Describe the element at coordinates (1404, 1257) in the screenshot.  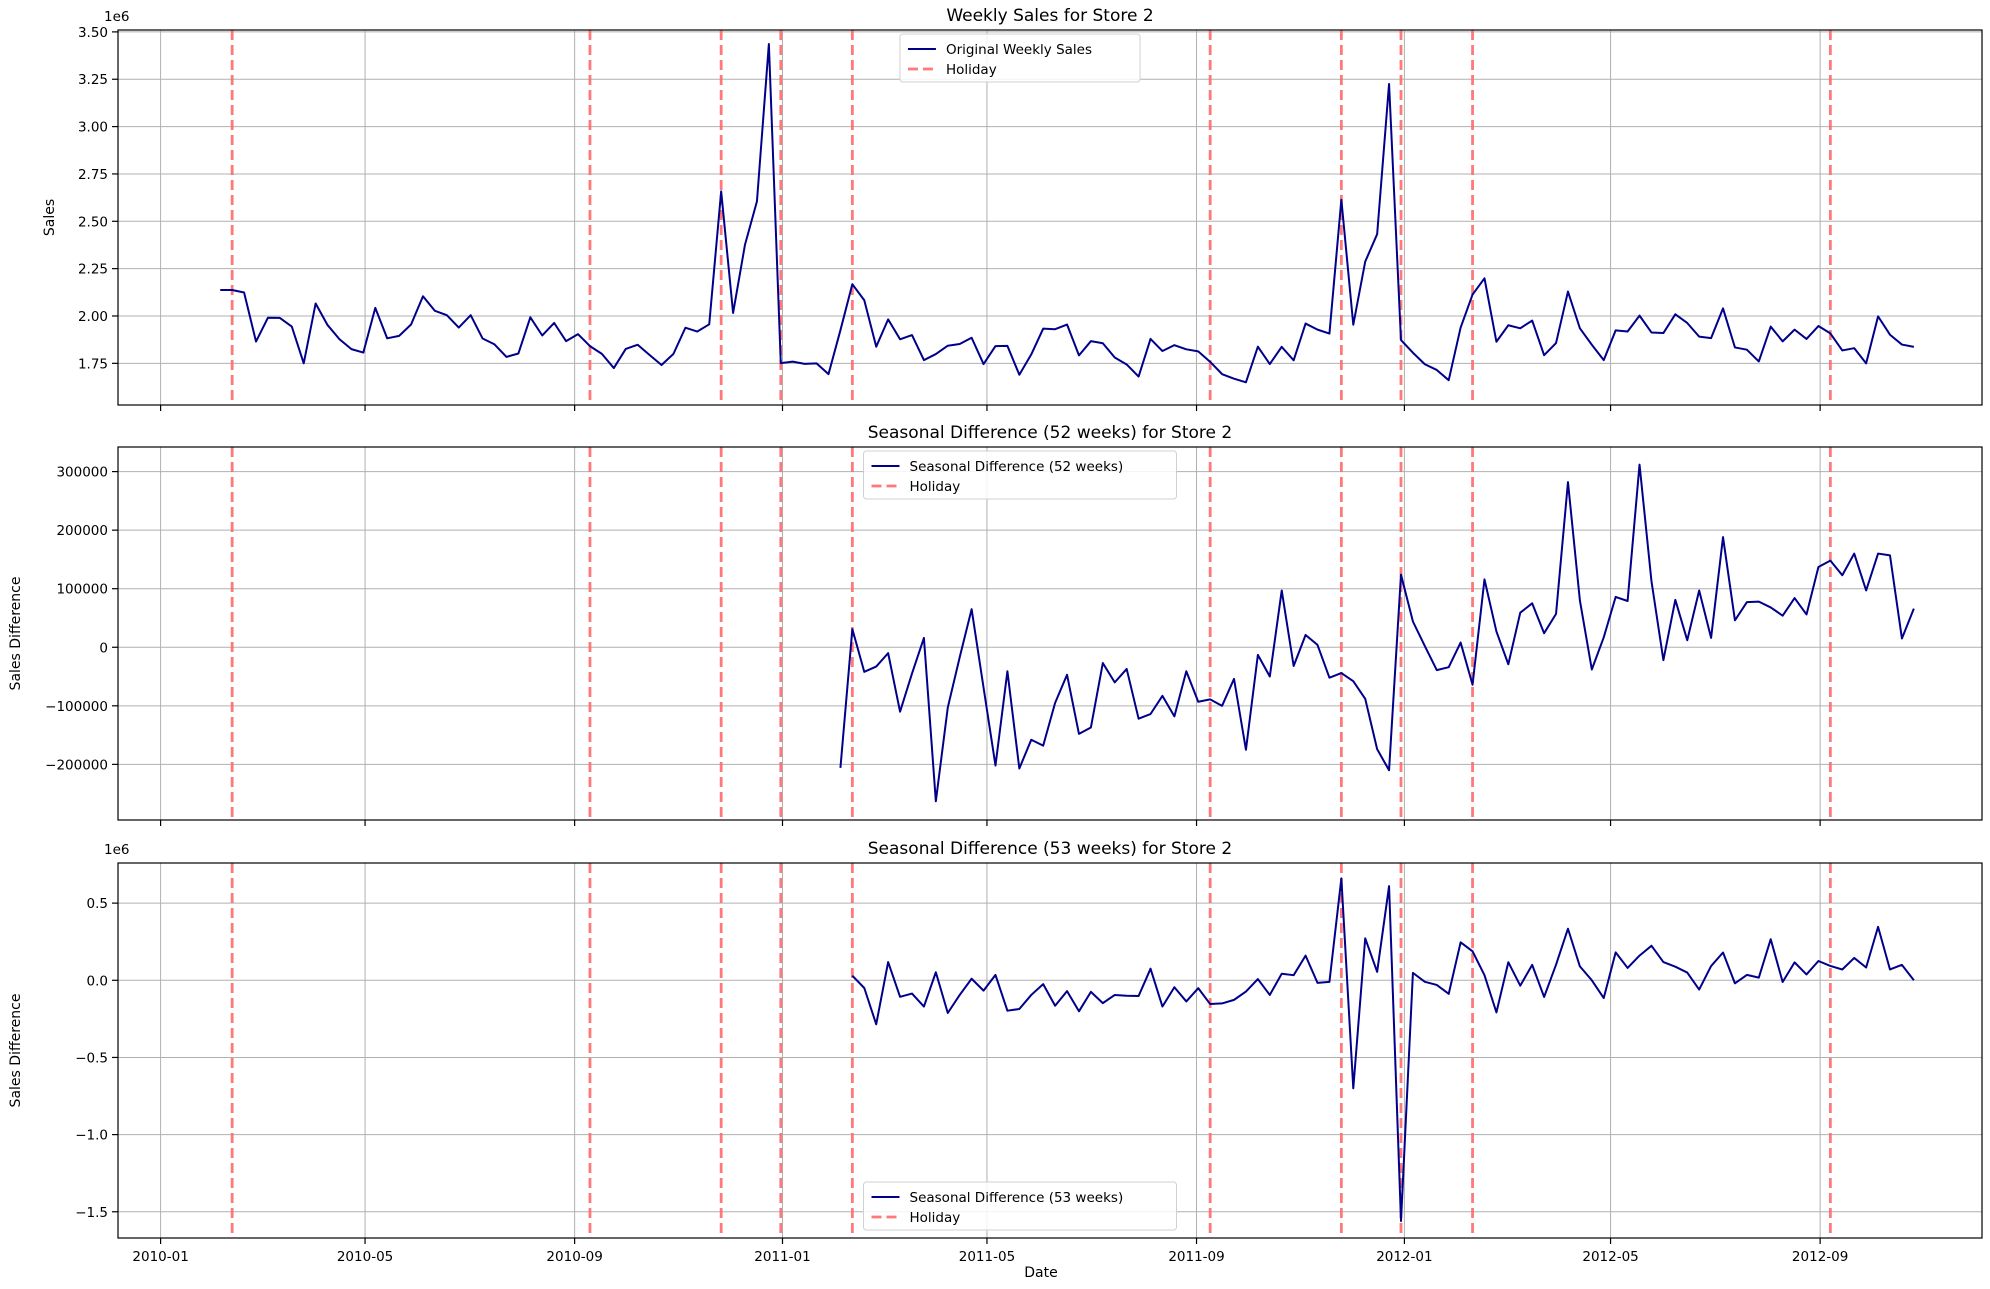
I see `x-tick-label: 2012-01` at that location.